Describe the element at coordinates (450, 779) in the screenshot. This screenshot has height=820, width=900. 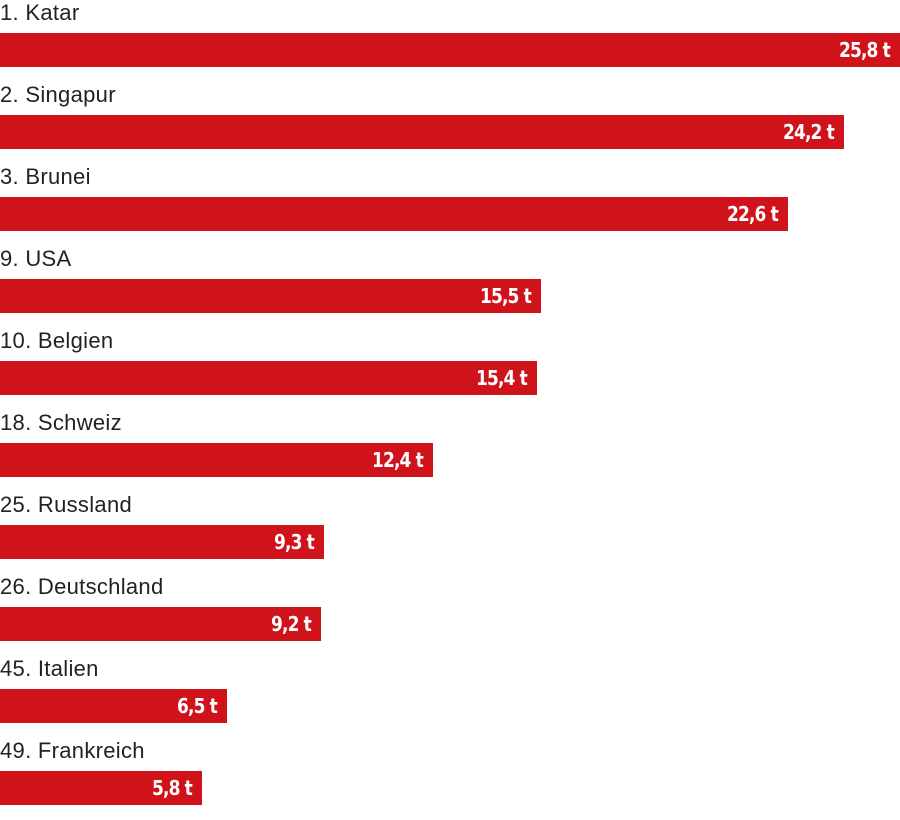
I see `bar-row: 49. Frankreich 5,8 t` at that location.